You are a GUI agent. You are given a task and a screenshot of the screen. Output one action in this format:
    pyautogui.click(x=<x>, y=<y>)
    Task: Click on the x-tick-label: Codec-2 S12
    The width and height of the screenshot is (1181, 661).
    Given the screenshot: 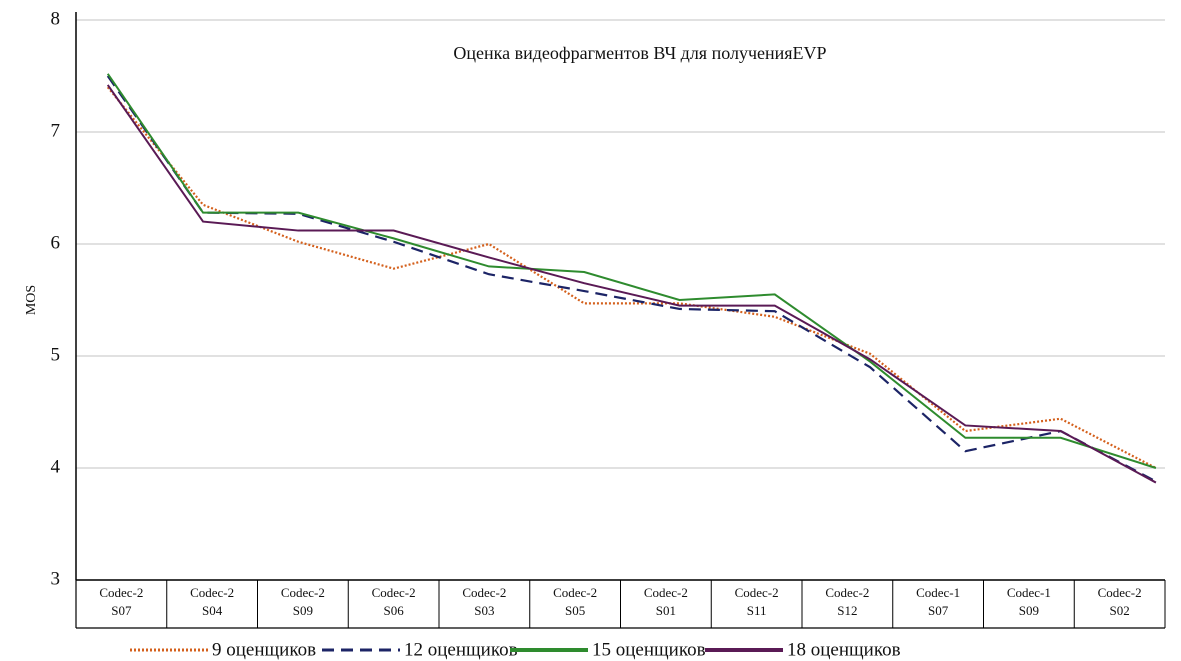 What is the action you would take?
    pyautogui.click(x=847, y=601)
    